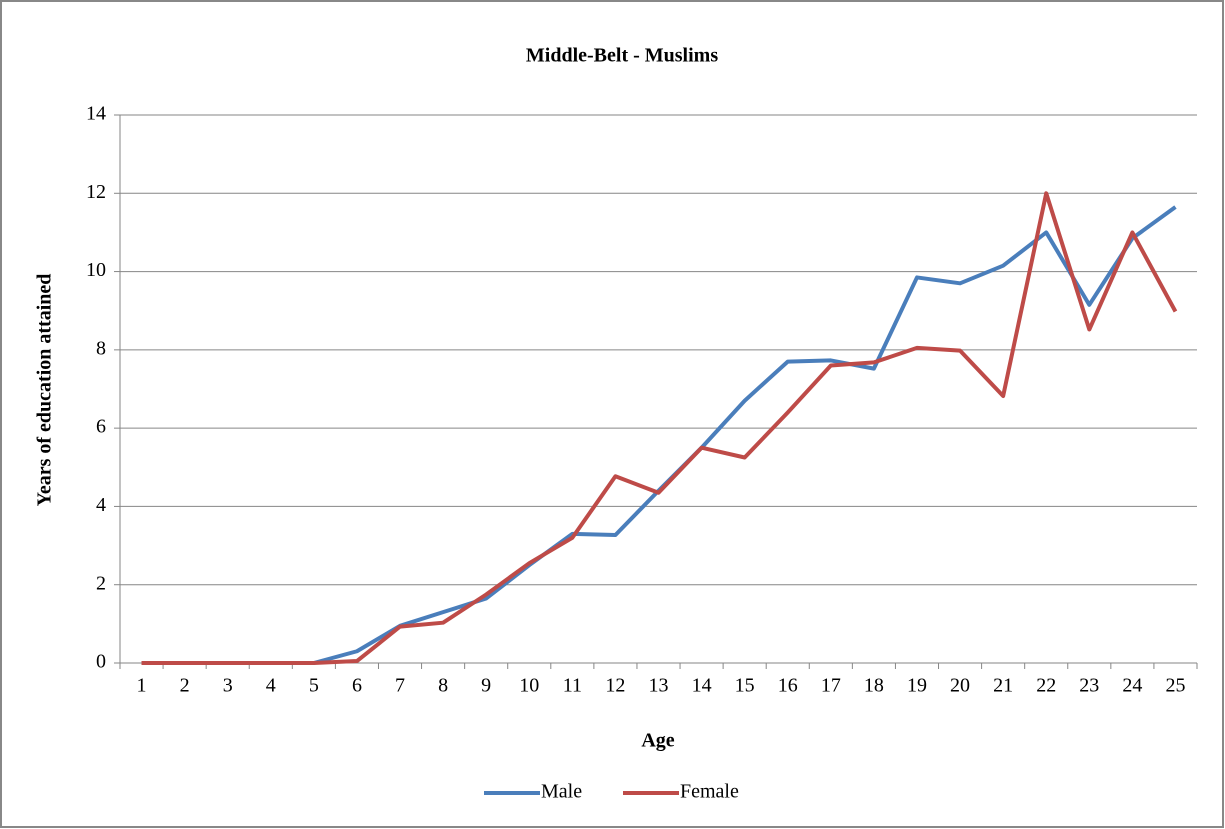  What do you see at coordinates (874, 686) in the screenshot?
I see `x-tick-label: 18` at bounding box center [874, 686].